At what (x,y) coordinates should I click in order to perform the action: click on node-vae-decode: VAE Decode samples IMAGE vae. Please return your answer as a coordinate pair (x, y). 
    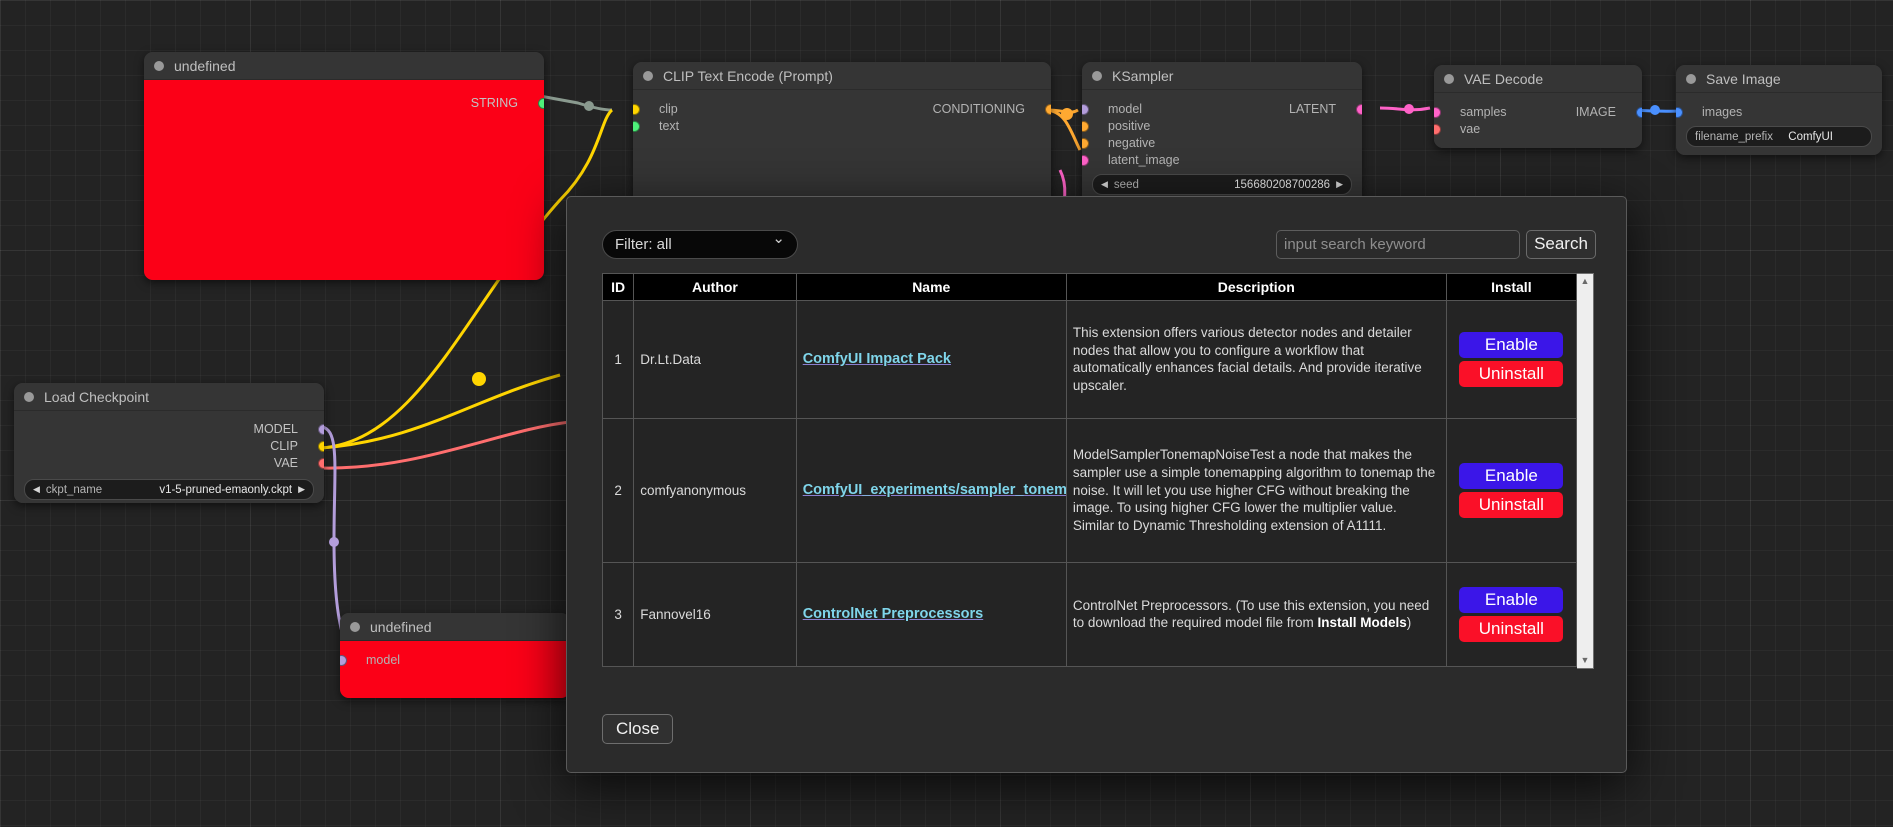
    Looking at the image, I should click on (1538, 106).